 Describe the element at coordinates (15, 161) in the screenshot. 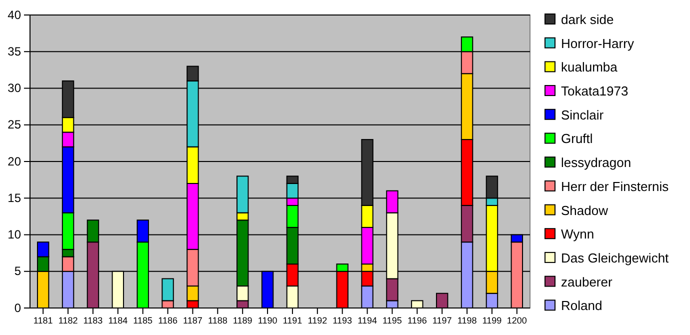

I see `y-tick-label: 20` at that location.